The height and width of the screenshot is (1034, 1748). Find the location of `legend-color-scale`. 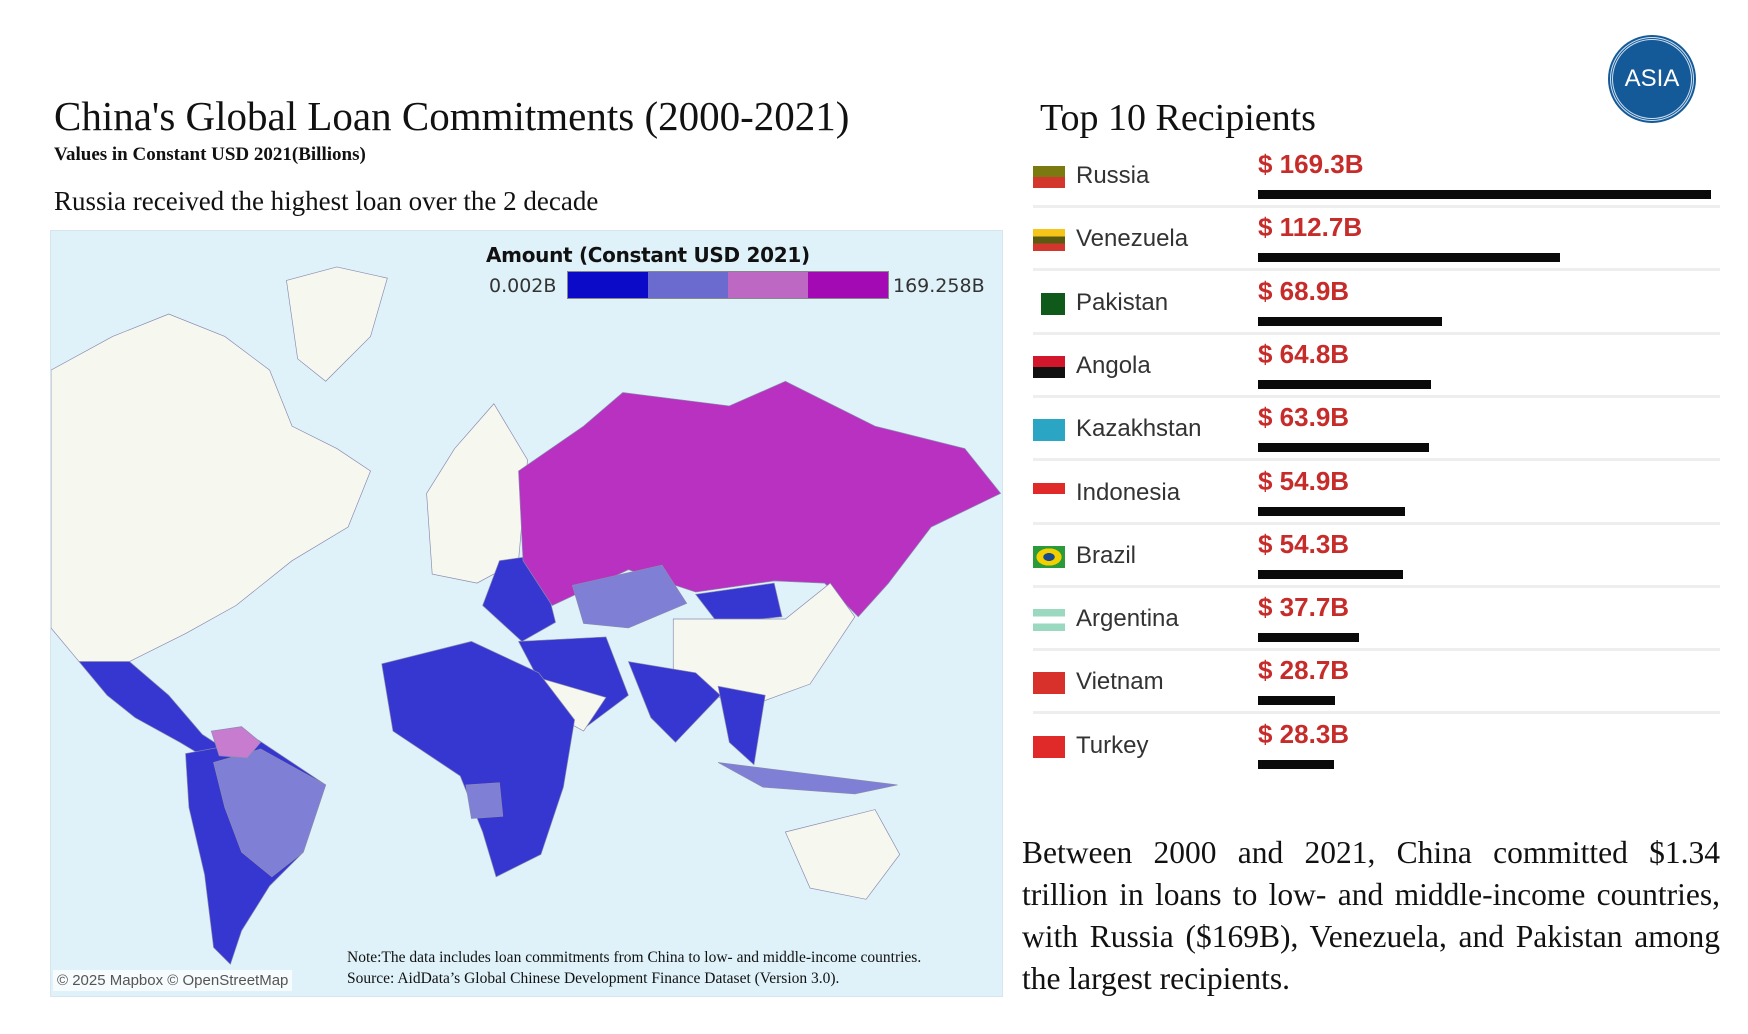

legend-color-scale is located at coordinates (728, 285).